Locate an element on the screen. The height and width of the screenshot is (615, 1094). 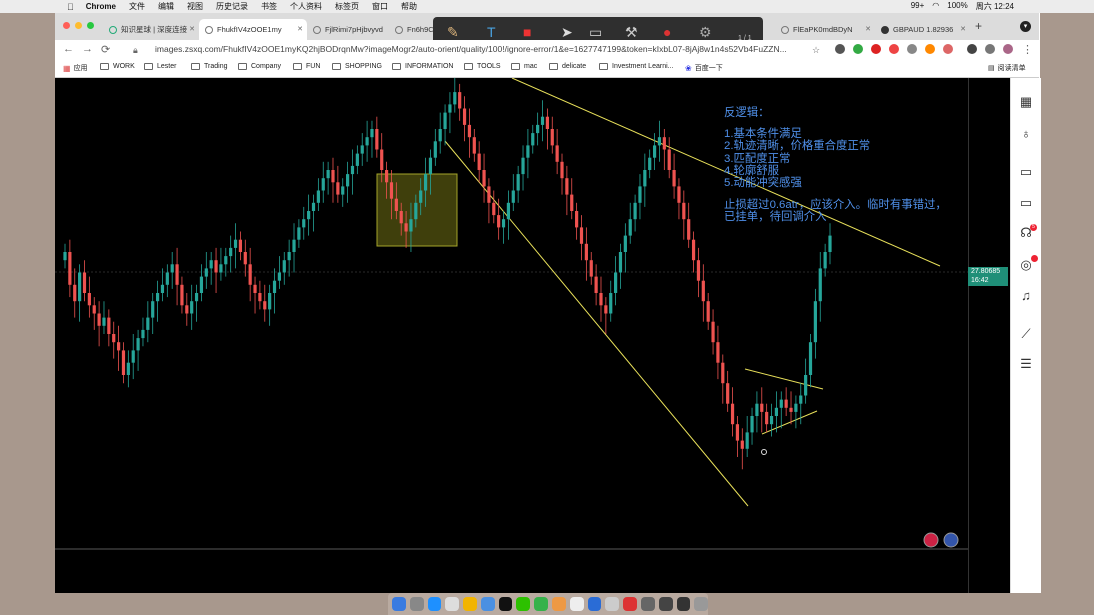
close-window-button is located at coordinates (66, 25).